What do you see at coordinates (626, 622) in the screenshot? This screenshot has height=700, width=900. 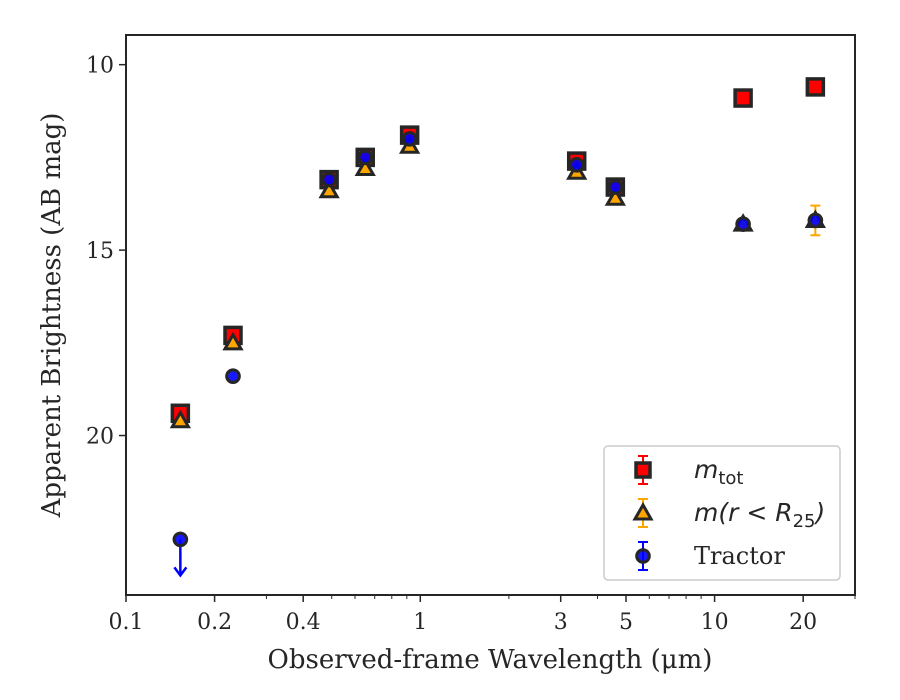 I see `x-tick-label: 5` at bounding box center [626, 622].